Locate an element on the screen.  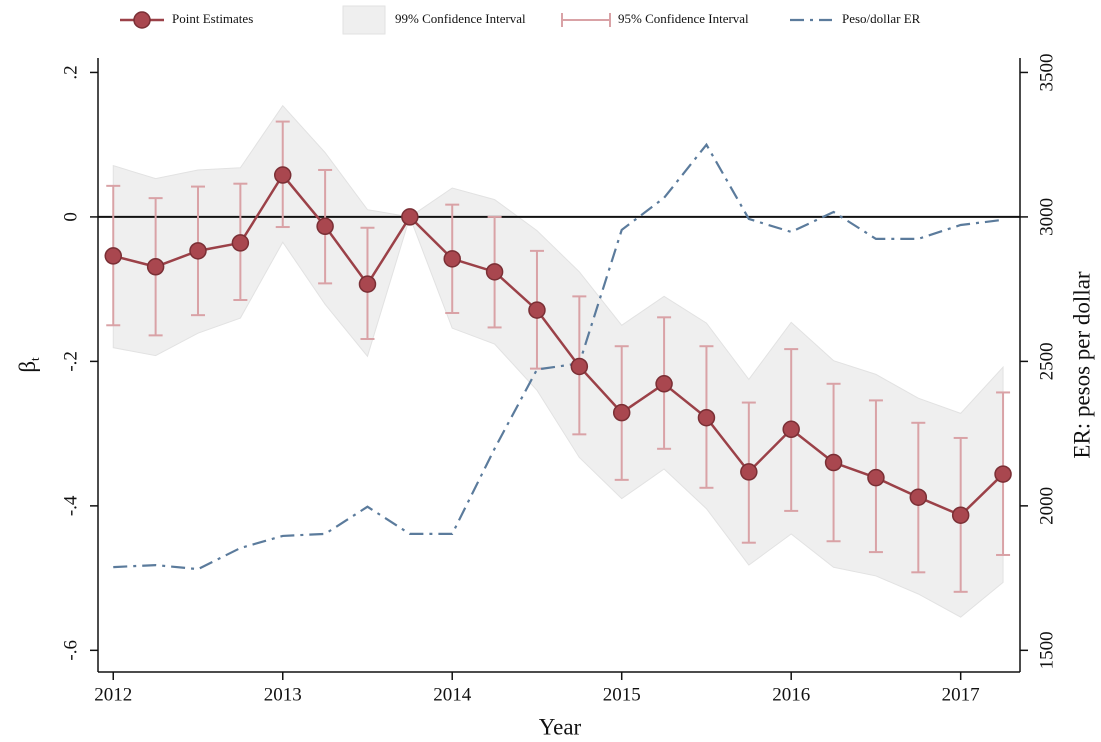
y-axis-title-main: β is located at coordinates (27, 367).